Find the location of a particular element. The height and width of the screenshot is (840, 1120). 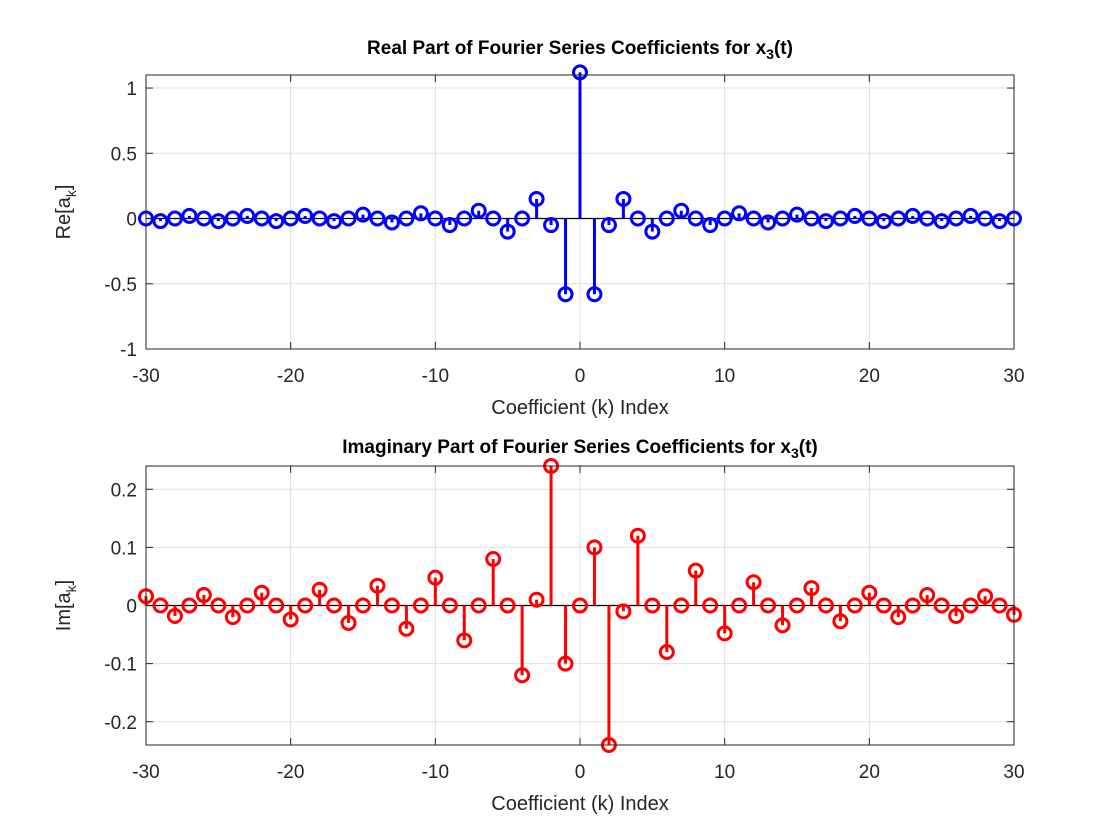

y-axis-label-close: ] is located at coordinates (64, 188).